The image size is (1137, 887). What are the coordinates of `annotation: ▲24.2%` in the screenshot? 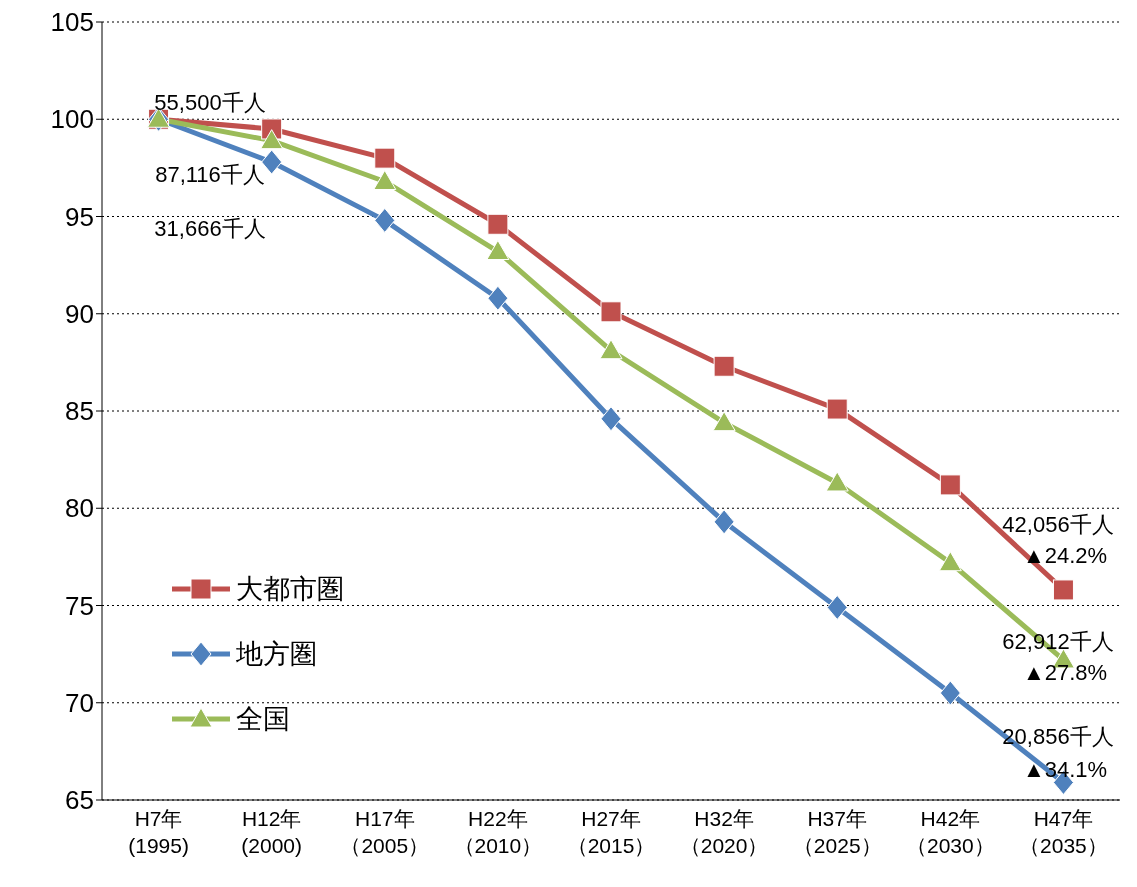 It's located at (1065, 556).